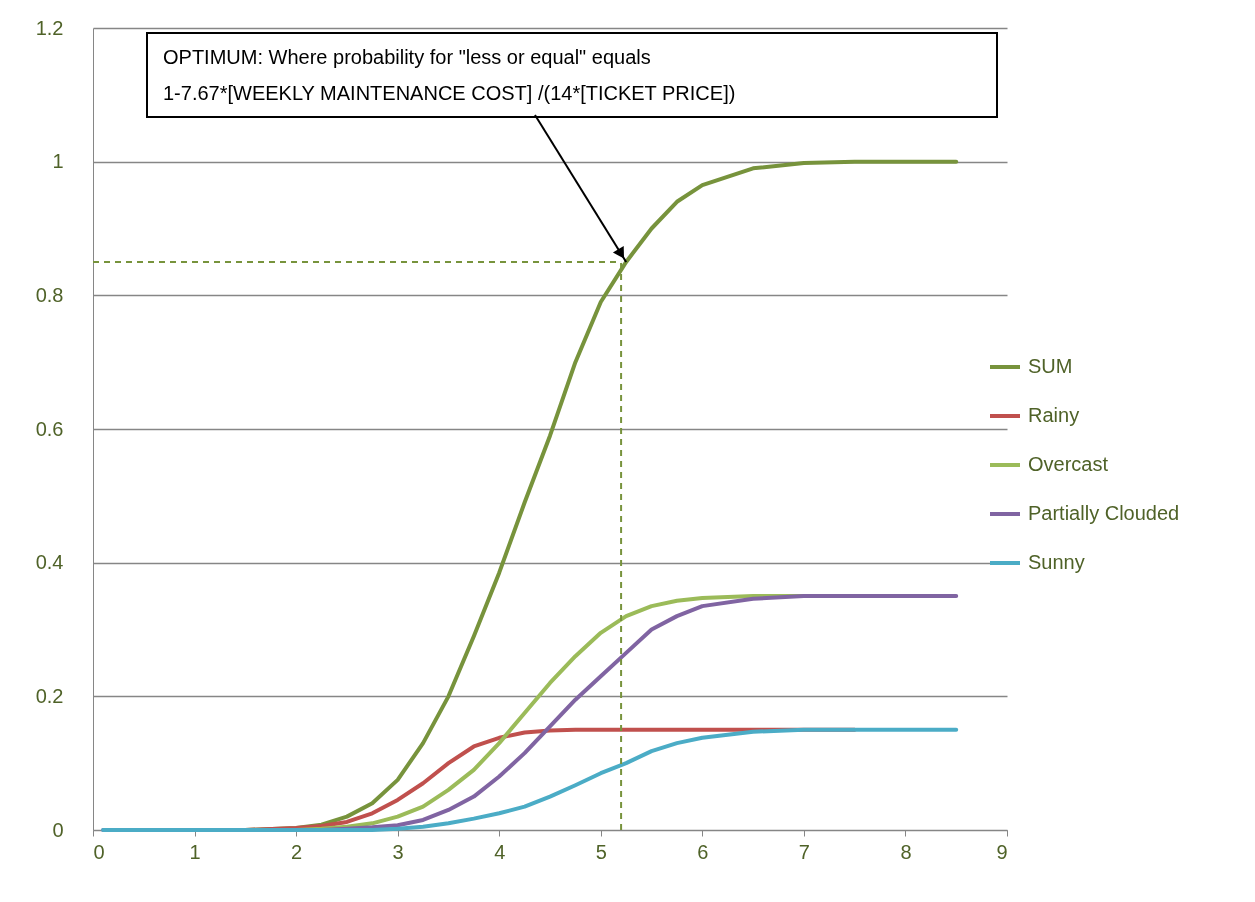 The image size is (1255, 902). Describe the element at coordinates (49, 27) in the screenshot. I see `y-tick-label: 1.2` at that location.